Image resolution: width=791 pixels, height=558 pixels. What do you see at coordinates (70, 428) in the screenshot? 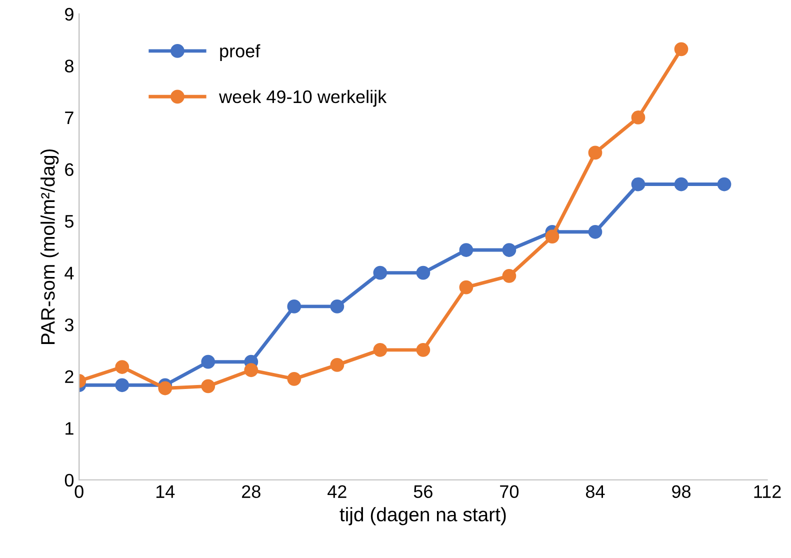
I see `y-tick-label: 1` at bounding box center [70, 428].